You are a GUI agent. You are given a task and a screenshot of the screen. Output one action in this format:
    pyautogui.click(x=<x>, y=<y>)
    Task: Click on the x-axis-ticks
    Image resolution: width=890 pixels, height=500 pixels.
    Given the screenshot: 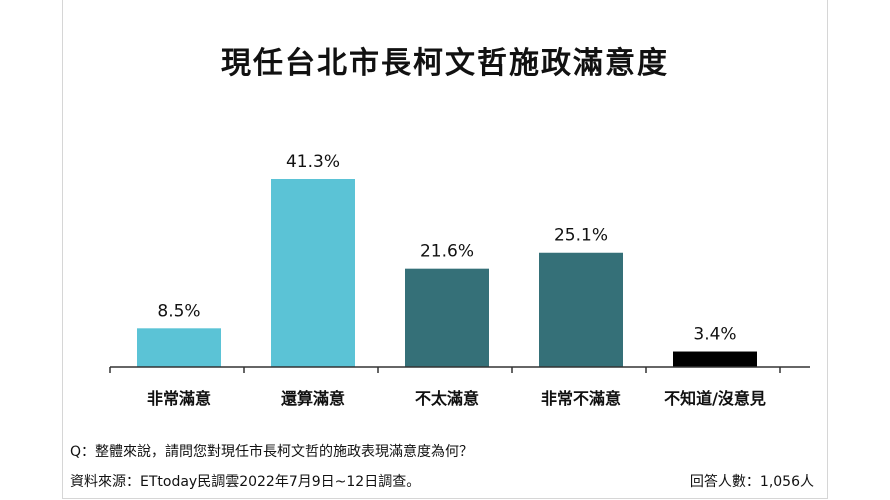 What is the action you would take?
    pyautogui.click(x=445, y=370)
    